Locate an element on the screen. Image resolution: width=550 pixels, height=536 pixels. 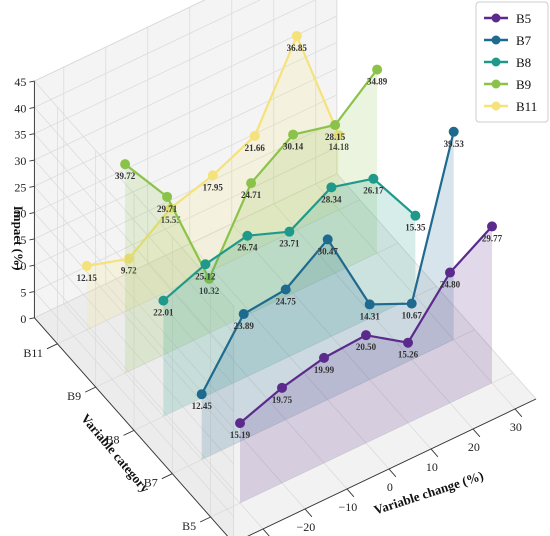
data-label-B7: 12.45 is located at coordinates (202, 406).